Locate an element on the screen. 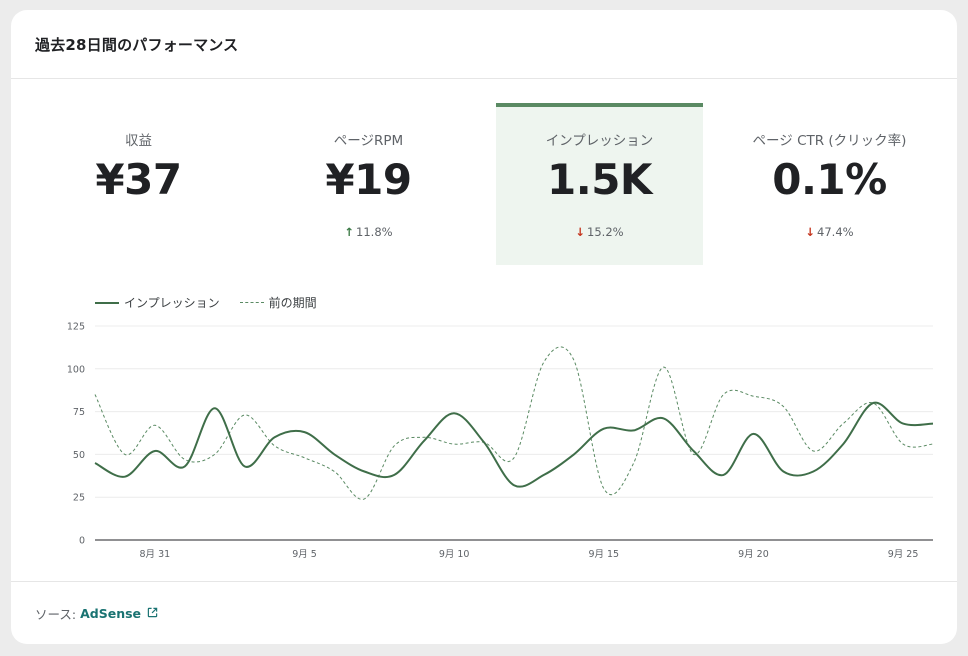  metric-page-rpm: ページRPM ¥19 ↑ 11.8% is located at coordinates (368, 184).